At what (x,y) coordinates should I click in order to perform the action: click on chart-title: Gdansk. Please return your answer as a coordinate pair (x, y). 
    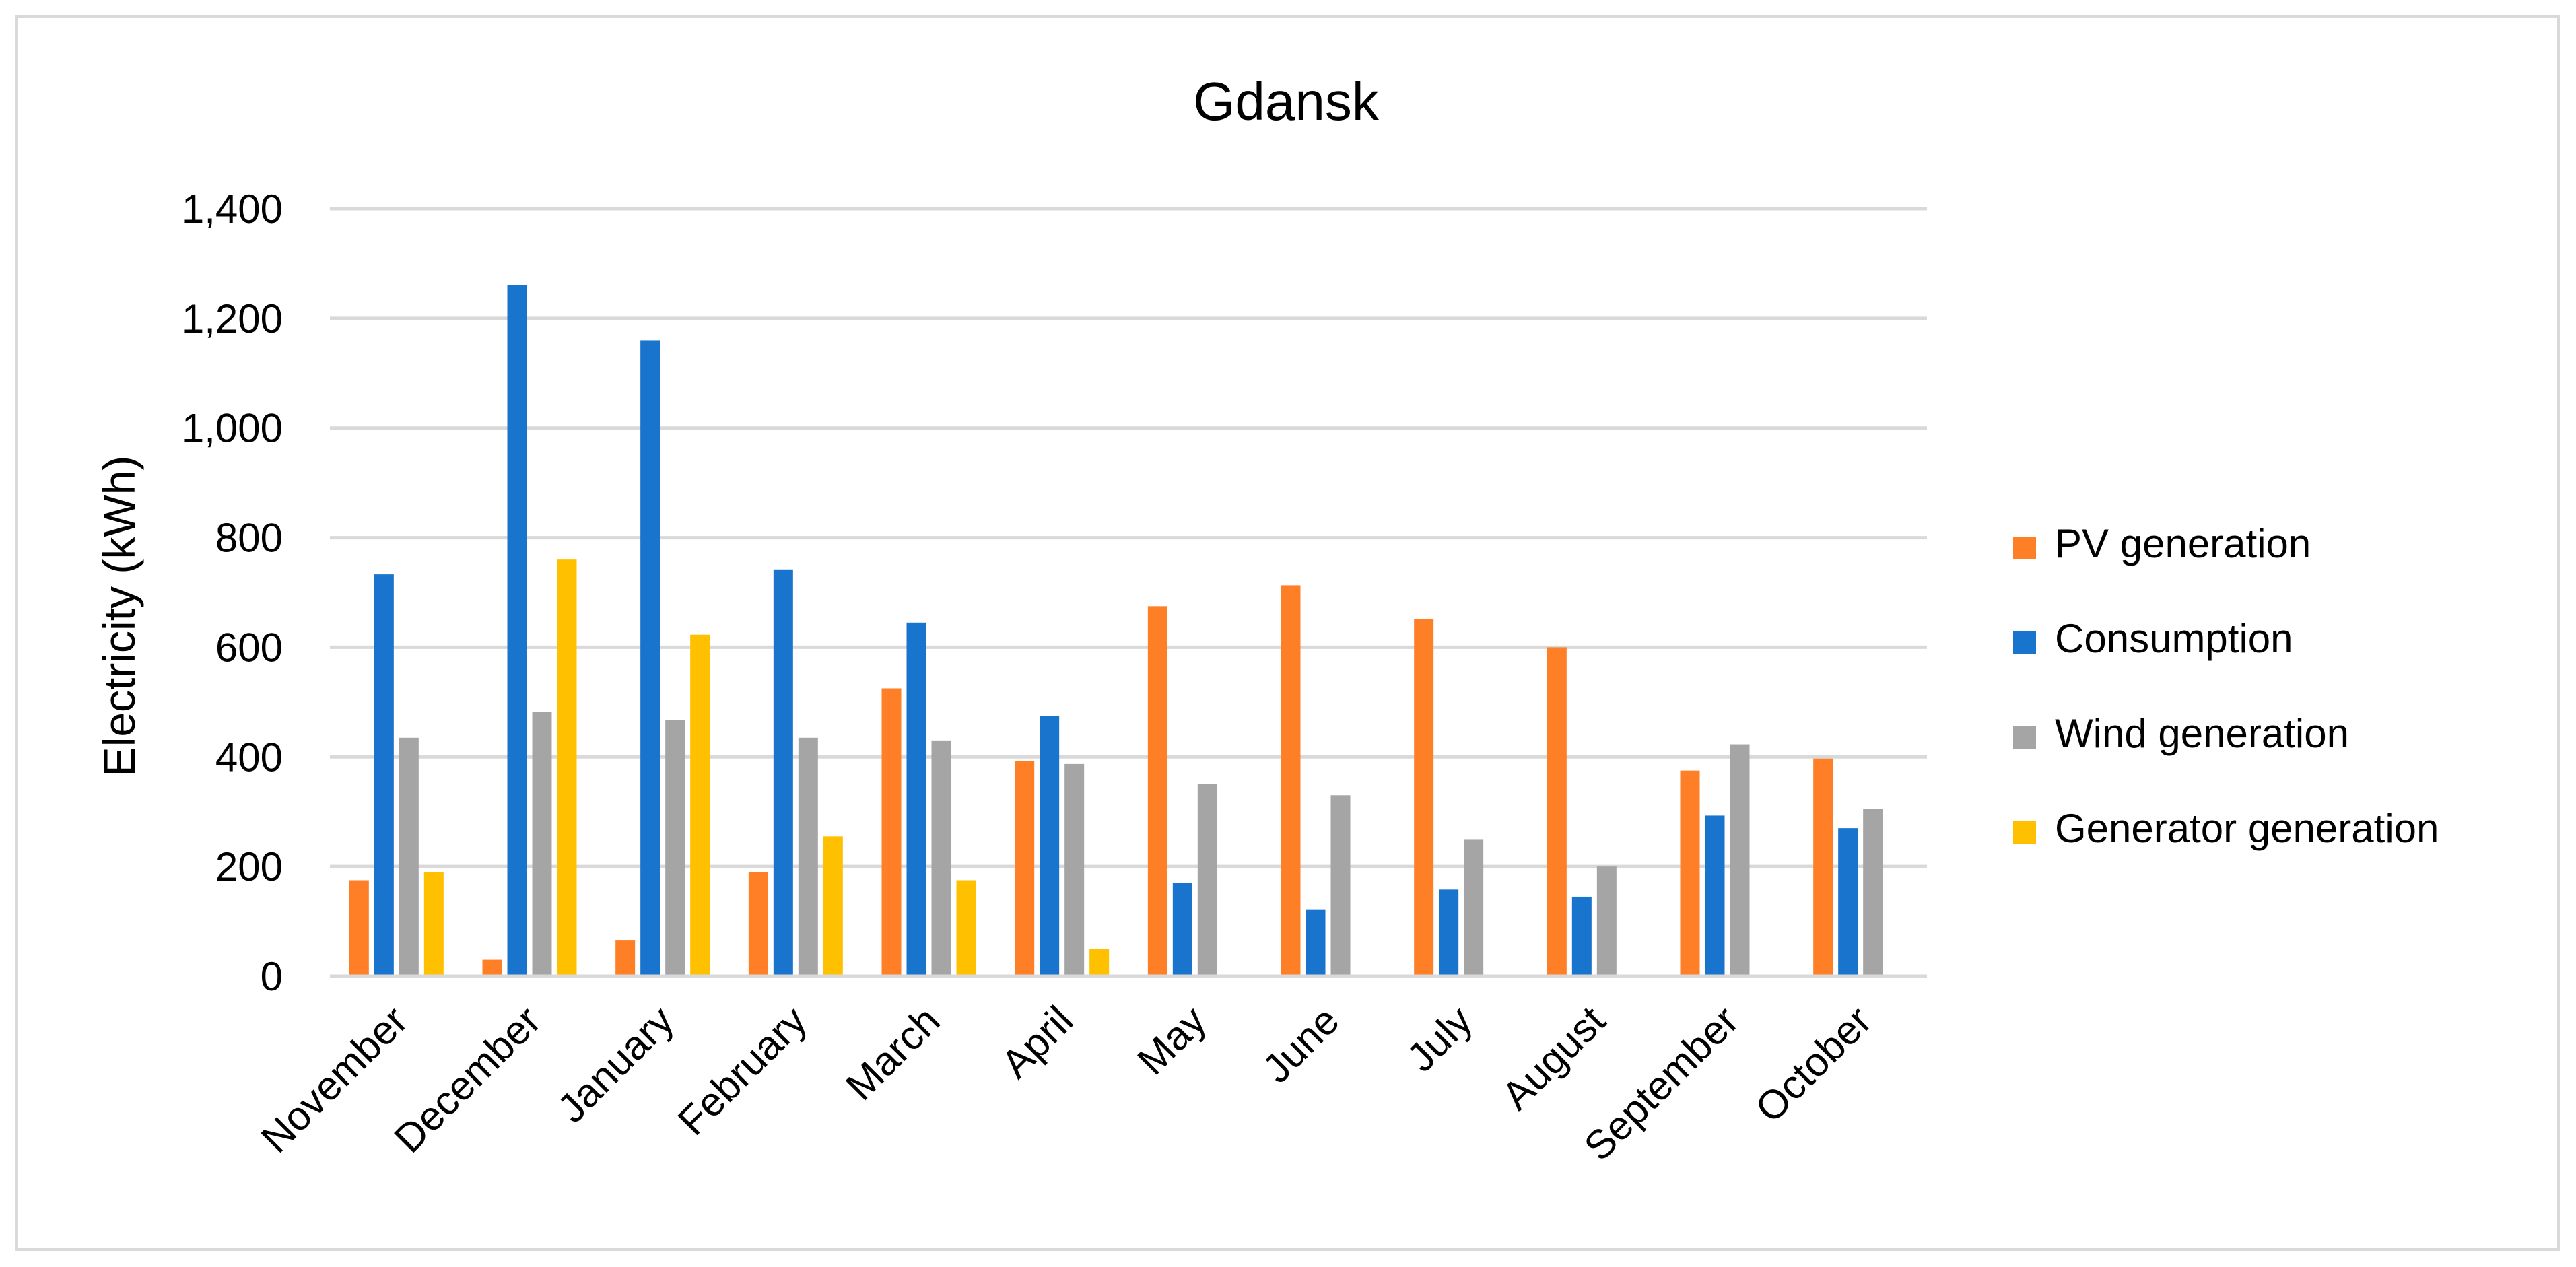
    Looking at the image, I should click on (1286, 101).